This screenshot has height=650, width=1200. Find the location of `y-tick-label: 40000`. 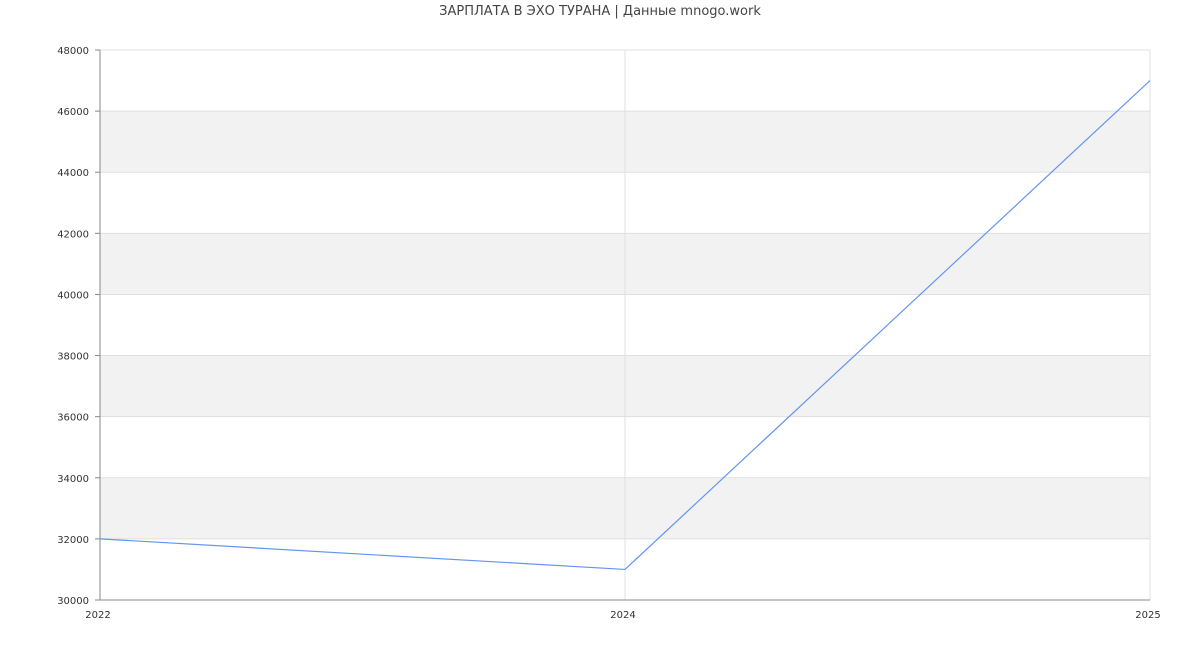

y-tick-label: 40000 is located at coordinates (73, 295).